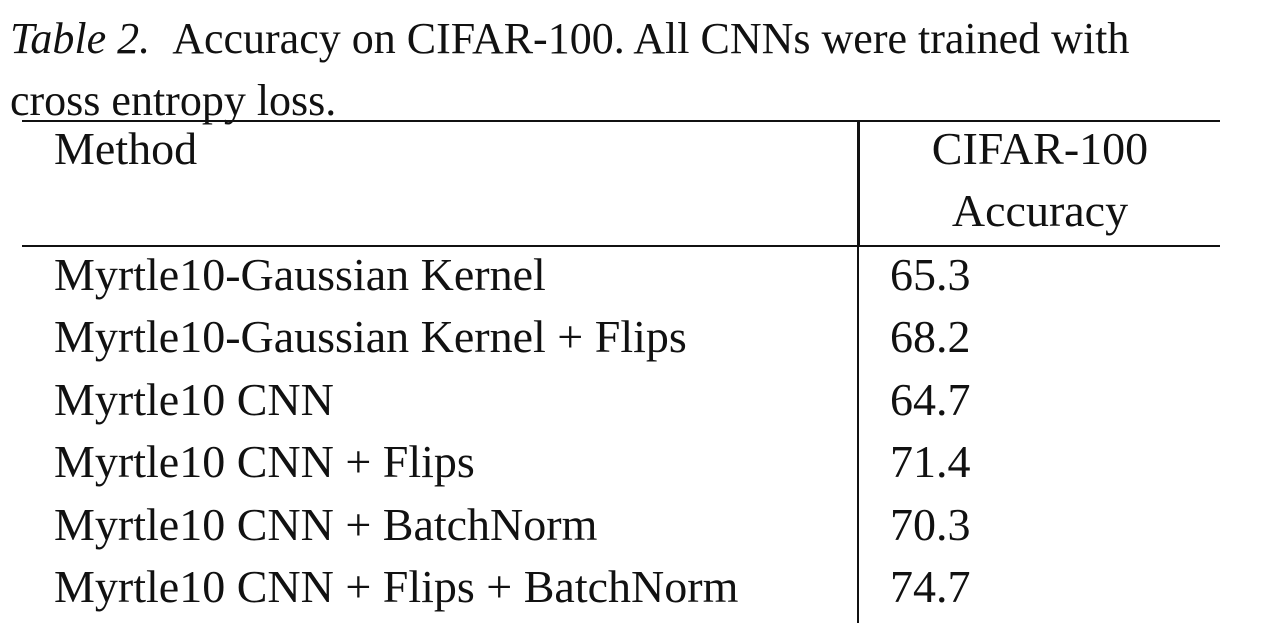 The image size is (1270, 643). Describe the element at coordinates (194, 399) in the screenshot. I see `table-row-method: Myrtle10 CNN` at that location.